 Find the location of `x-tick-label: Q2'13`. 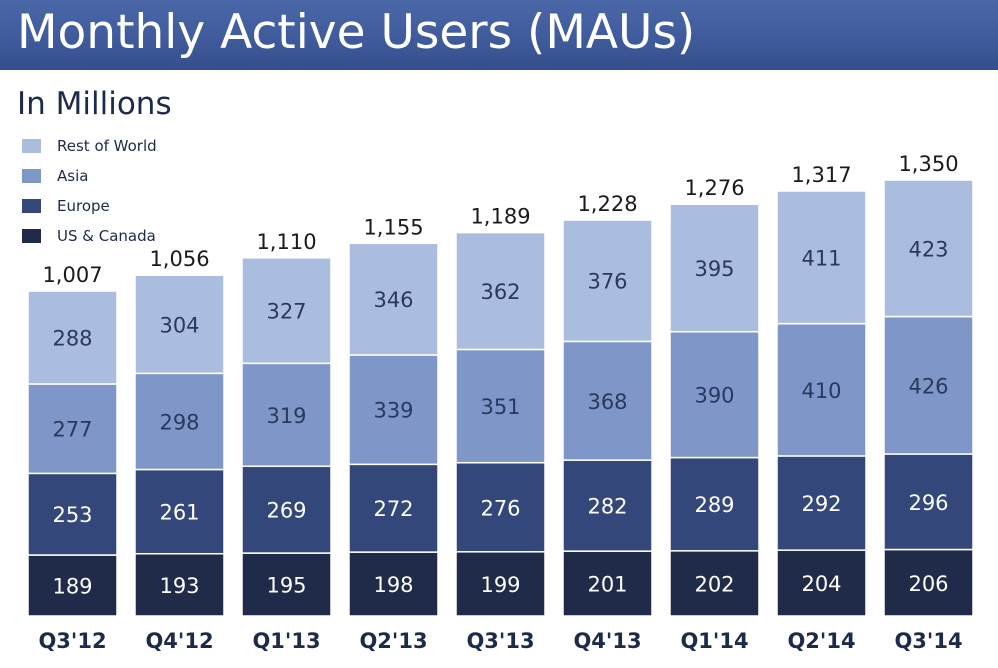

x-tick-label: Q2'13 is located at coordinates (393, 641).